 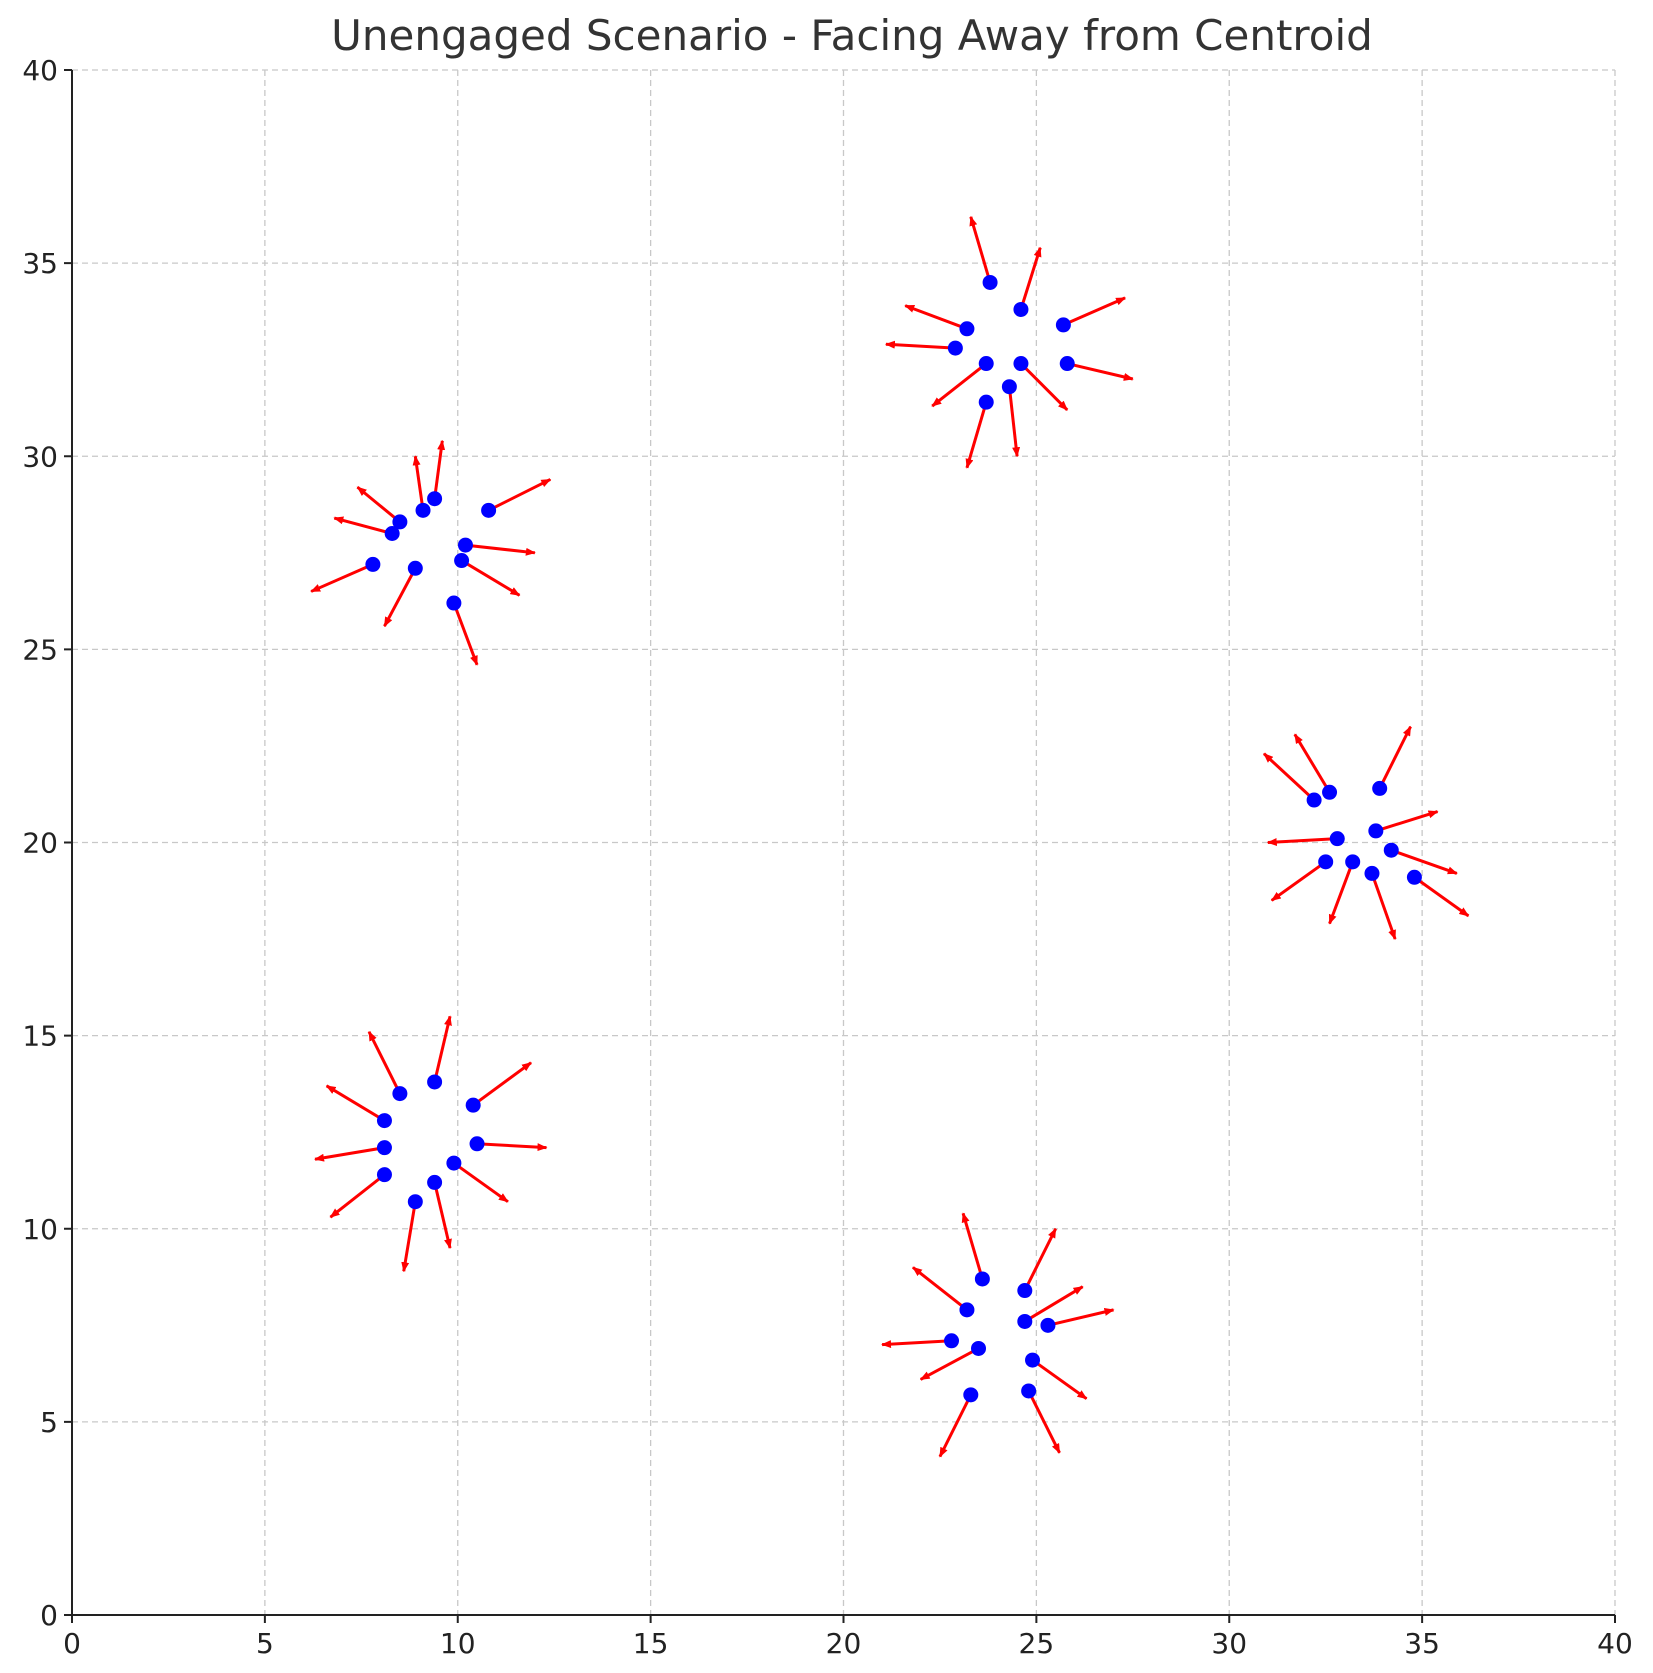 I want to click on y-tick-label: 20, so click(x=40, y=843).